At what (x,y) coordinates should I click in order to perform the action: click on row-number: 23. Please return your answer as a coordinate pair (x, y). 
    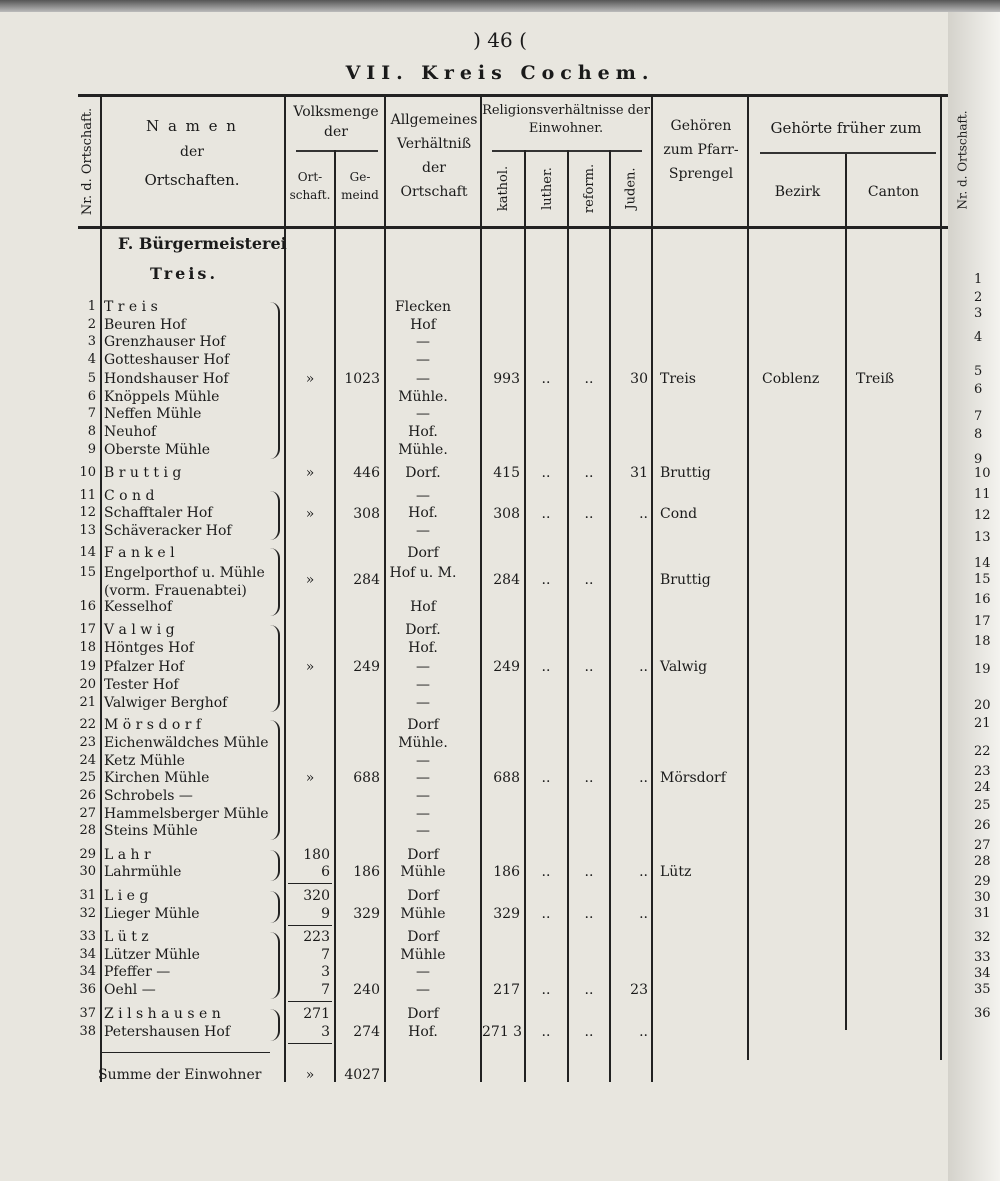
    Looking at the image, I should click on (87, 742).